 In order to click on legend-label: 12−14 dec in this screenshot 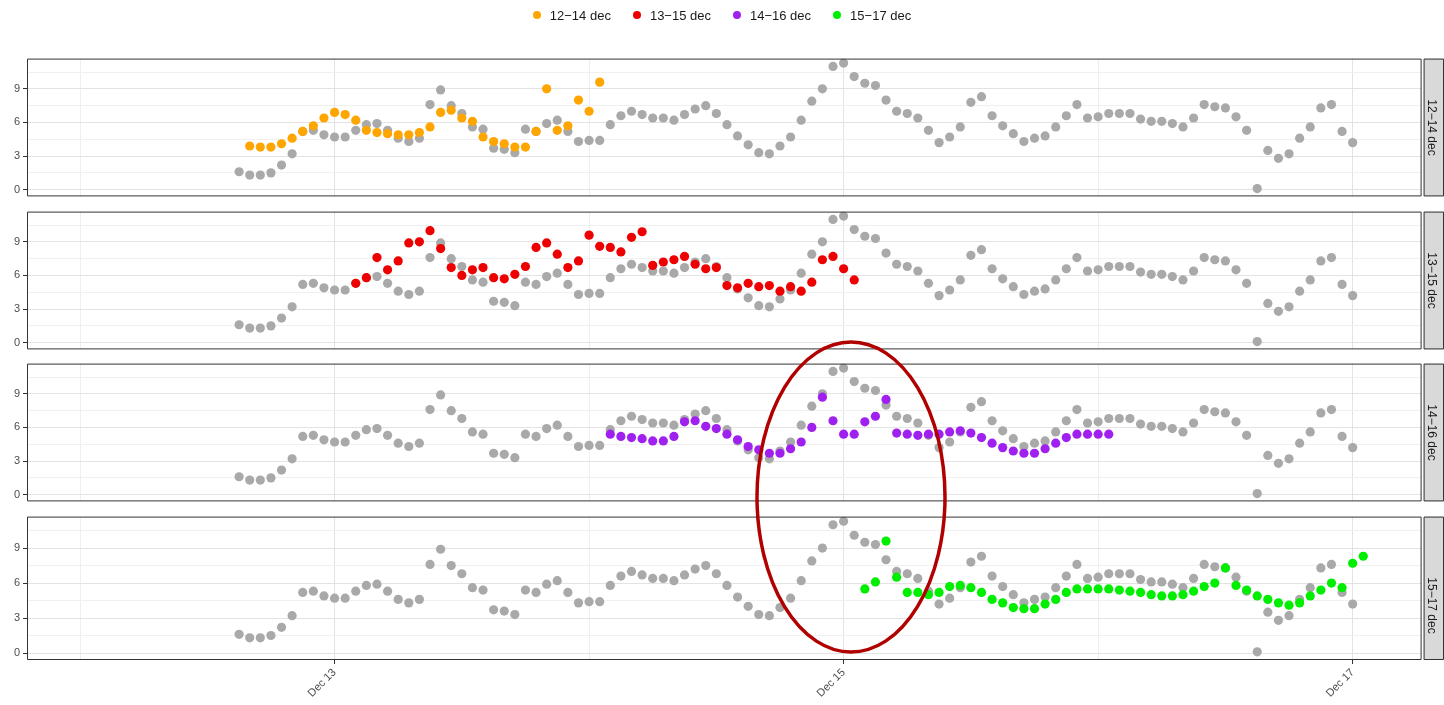, I will do `click(580, 15)`.